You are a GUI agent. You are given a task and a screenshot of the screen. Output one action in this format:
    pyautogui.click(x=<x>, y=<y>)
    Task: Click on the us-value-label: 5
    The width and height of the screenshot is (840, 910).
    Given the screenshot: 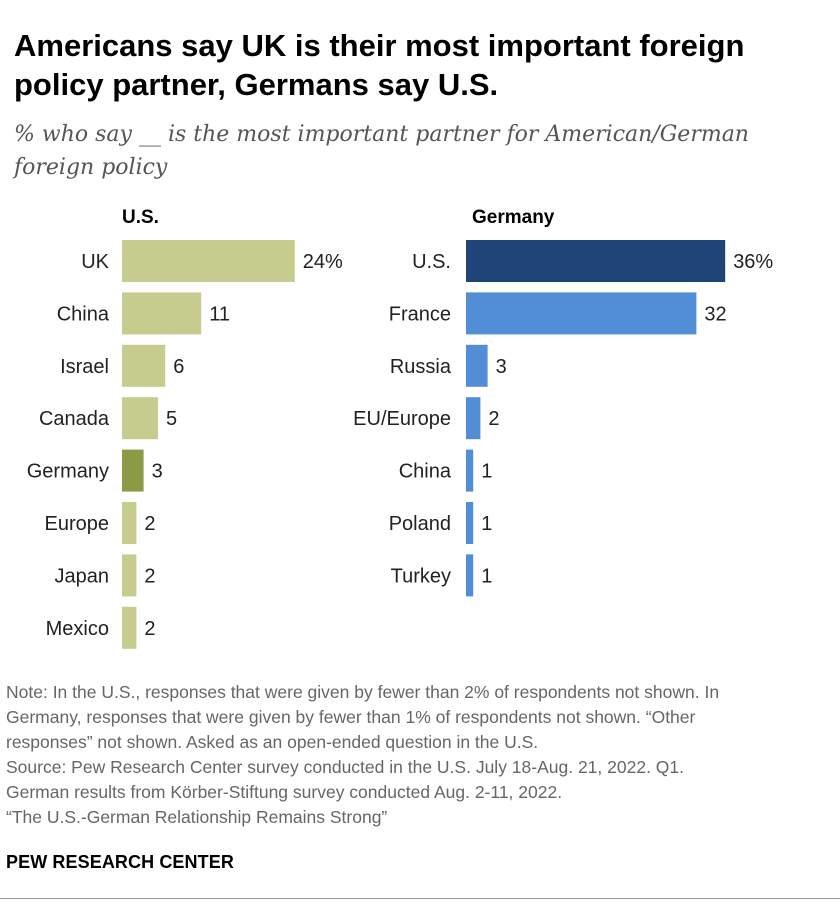 What is the action you would take?
    pyautogui.click(x=171, y=419)
    